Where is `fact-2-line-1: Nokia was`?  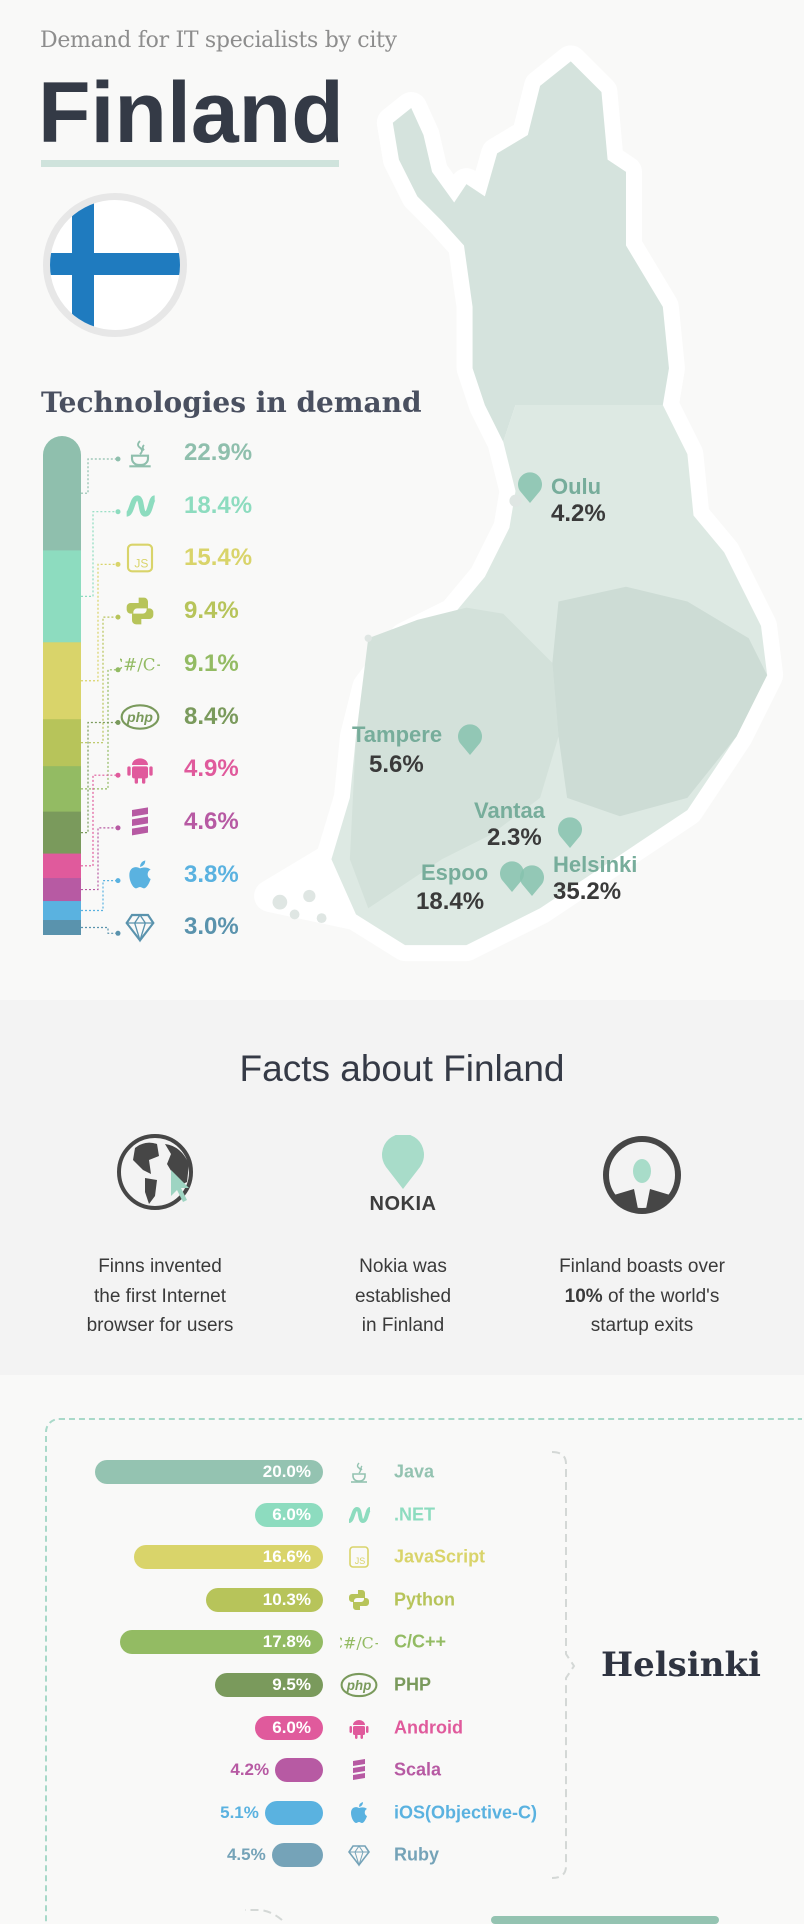 fact-2-line-1: Nokia was is located at coordinates (403, 1266).